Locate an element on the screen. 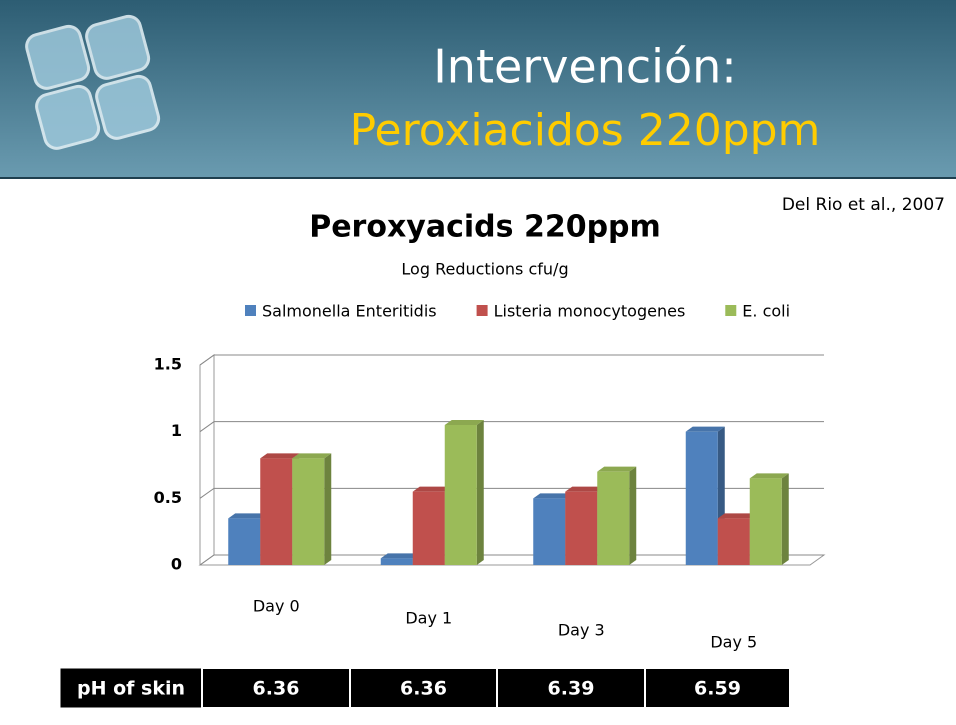  table-header: pH of skin is located at coordinates (131, 689).